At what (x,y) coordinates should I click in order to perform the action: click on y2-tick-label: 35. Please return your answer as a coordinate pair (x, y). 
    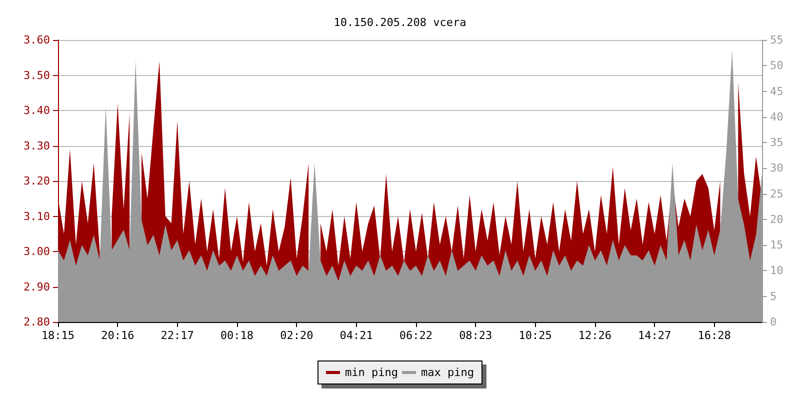
    Looking at the image, I should click on (777, 143).